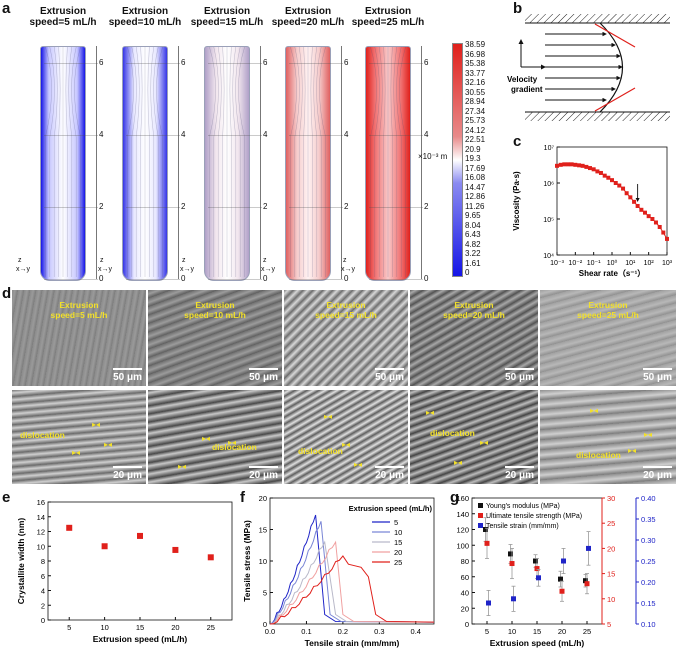 This screenshot has width=678, height=656. Describe the element at coordinates (416, 631) in the screenshot. I see `x-tick-label: 0.4` at that location.